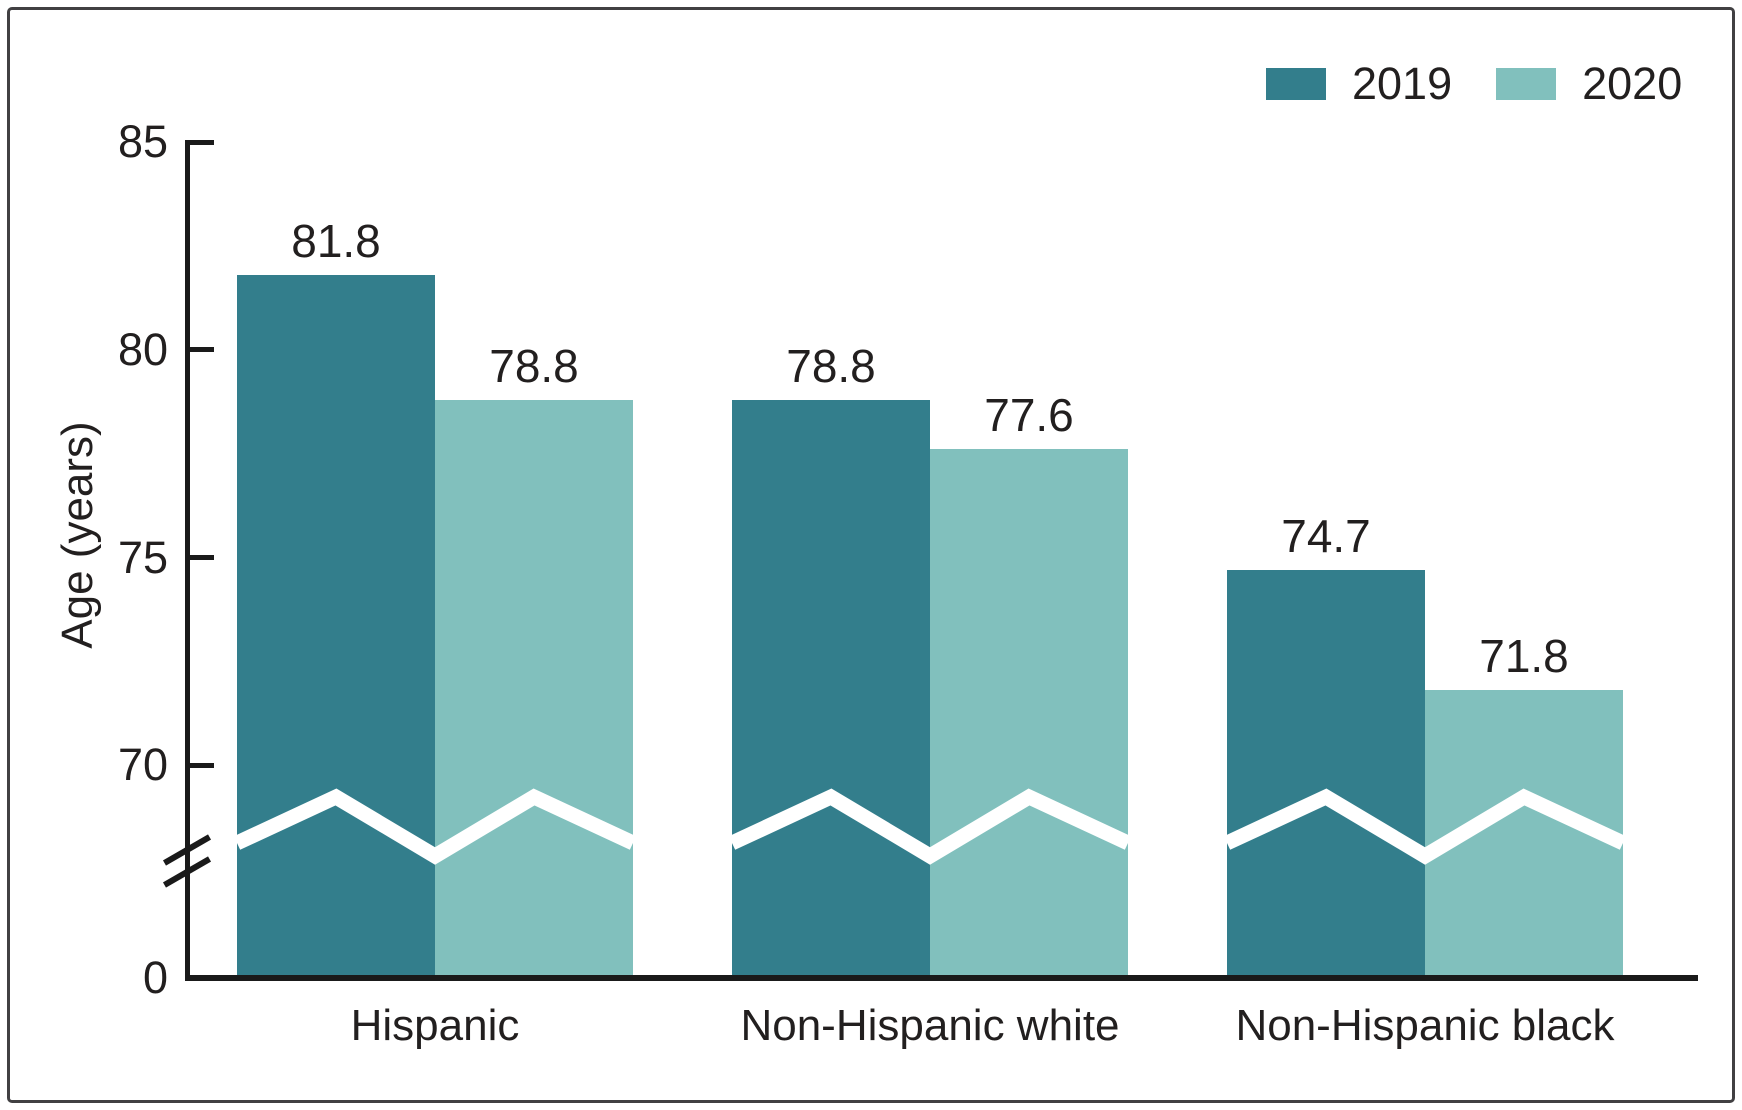 The image size is (1742, 1110). I want to click on y-axis-line, so click(187, 560).